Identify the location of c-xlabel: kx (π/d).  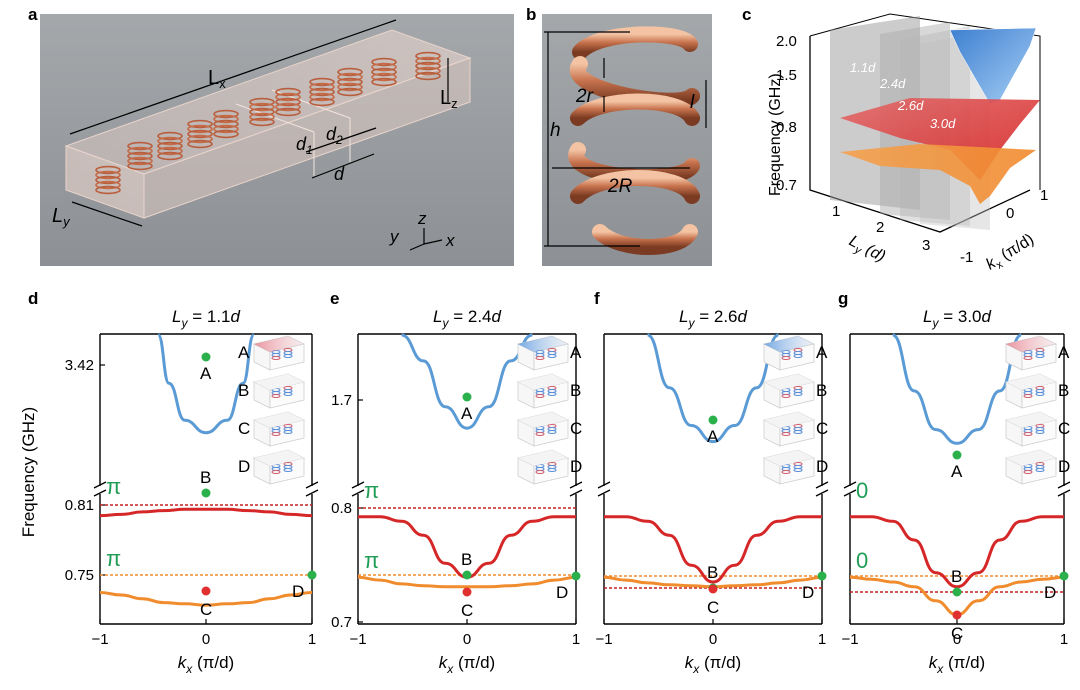
(1011, 253).